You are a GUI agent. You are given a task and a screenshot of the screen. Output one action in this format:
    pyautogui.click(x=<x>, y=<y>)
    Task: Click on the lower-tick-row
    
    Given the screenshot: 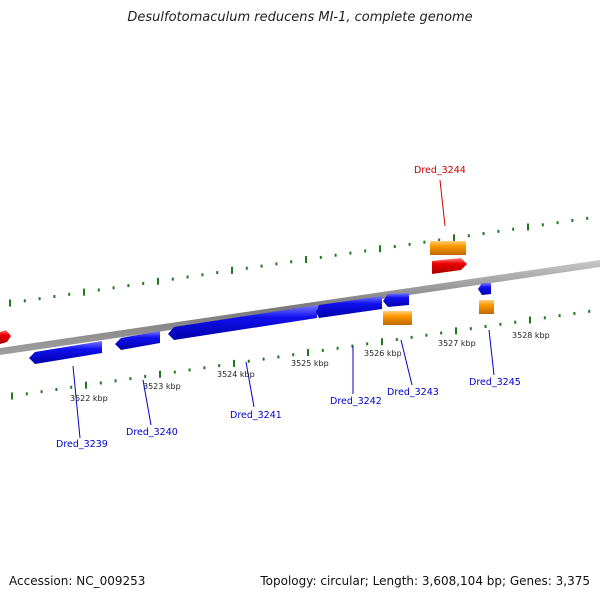 What is the action you would take?
    pyautogui.click(x=301, y=354)
    